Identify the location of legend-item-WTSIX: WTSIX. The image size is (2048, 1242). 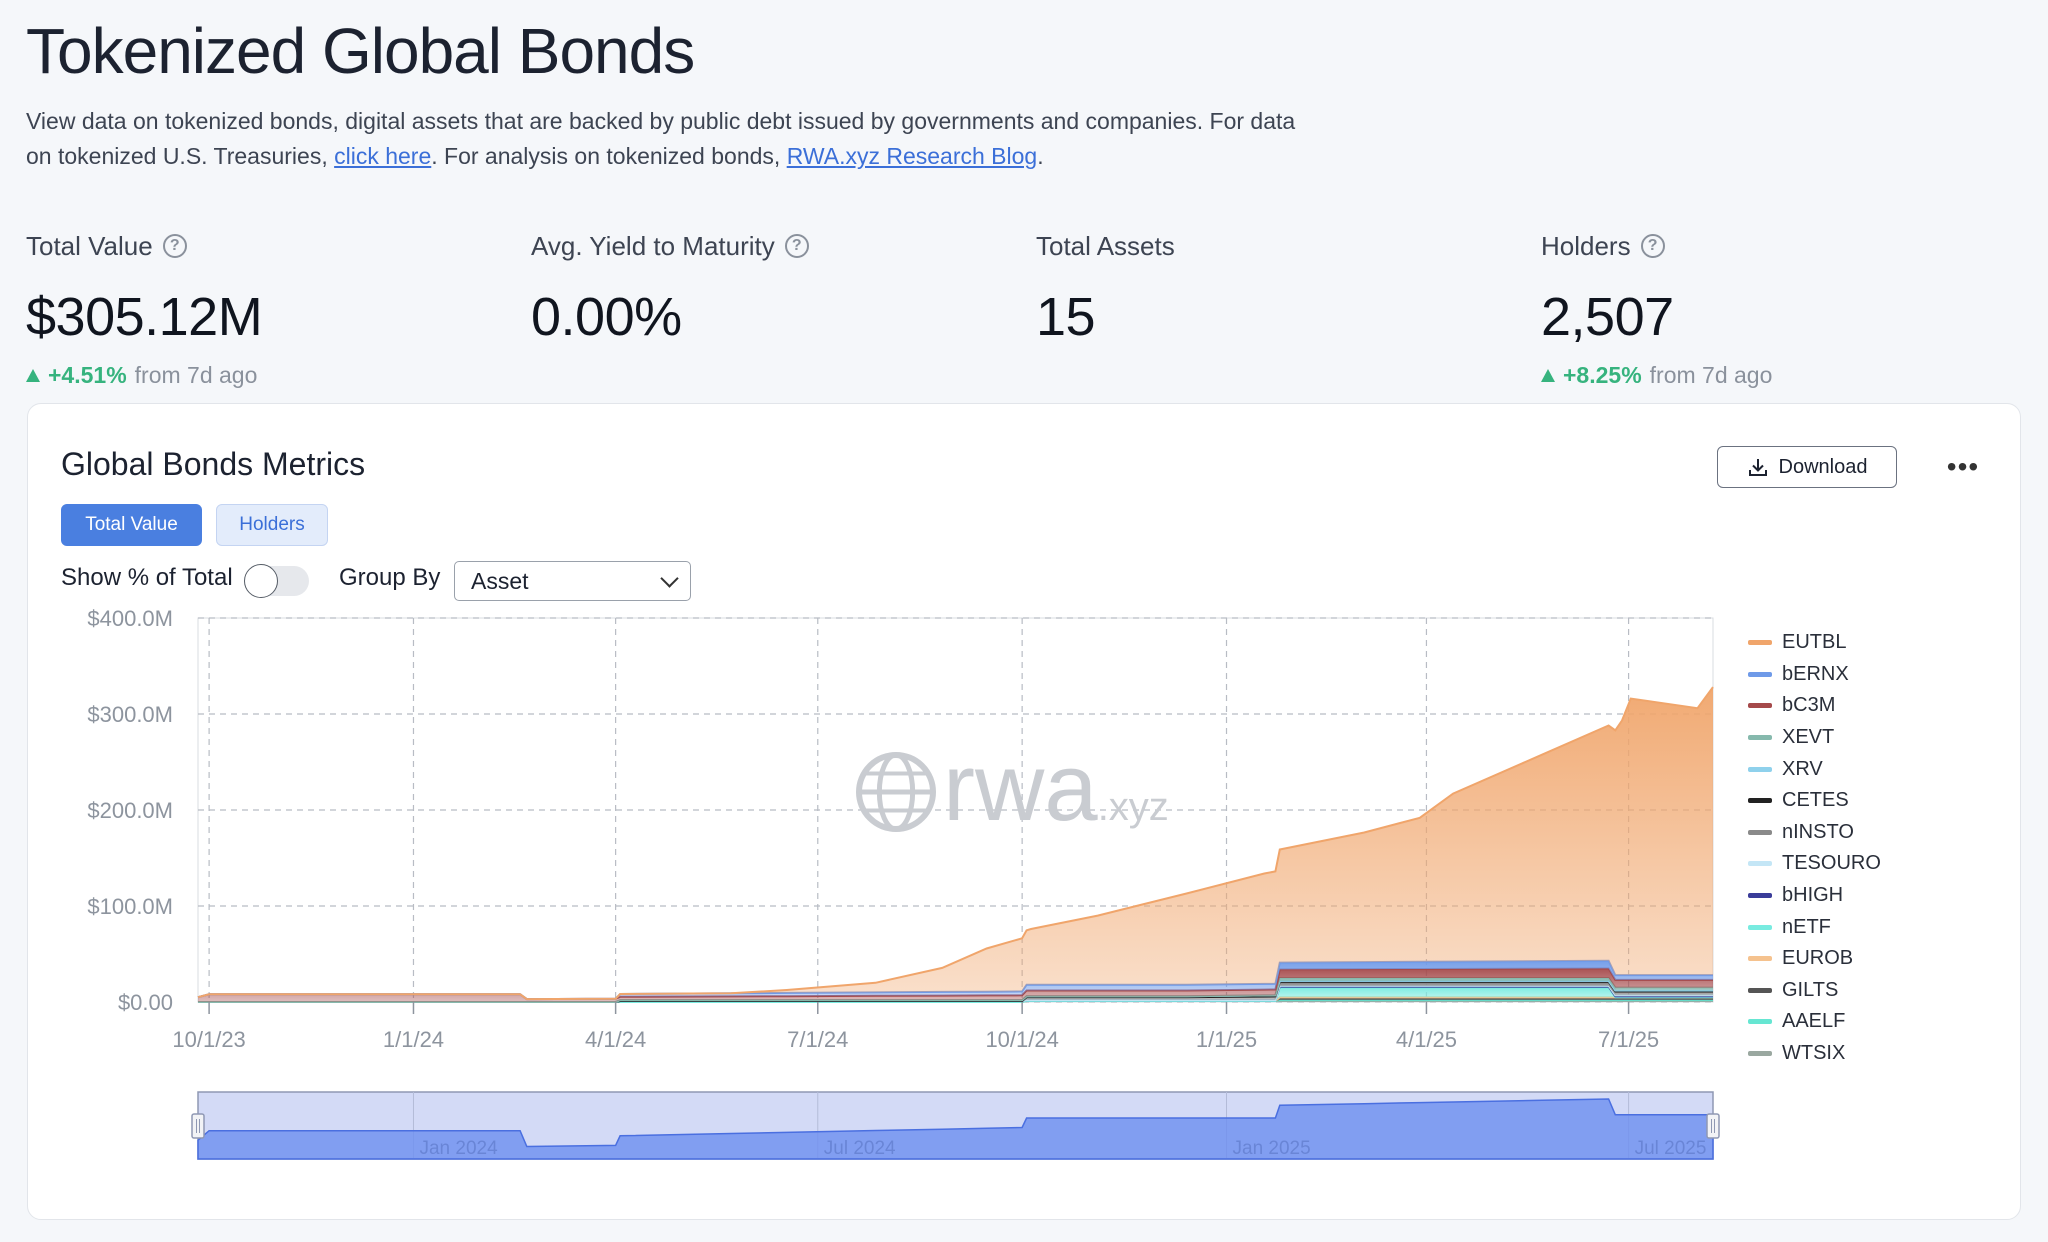
(1814, 1054).